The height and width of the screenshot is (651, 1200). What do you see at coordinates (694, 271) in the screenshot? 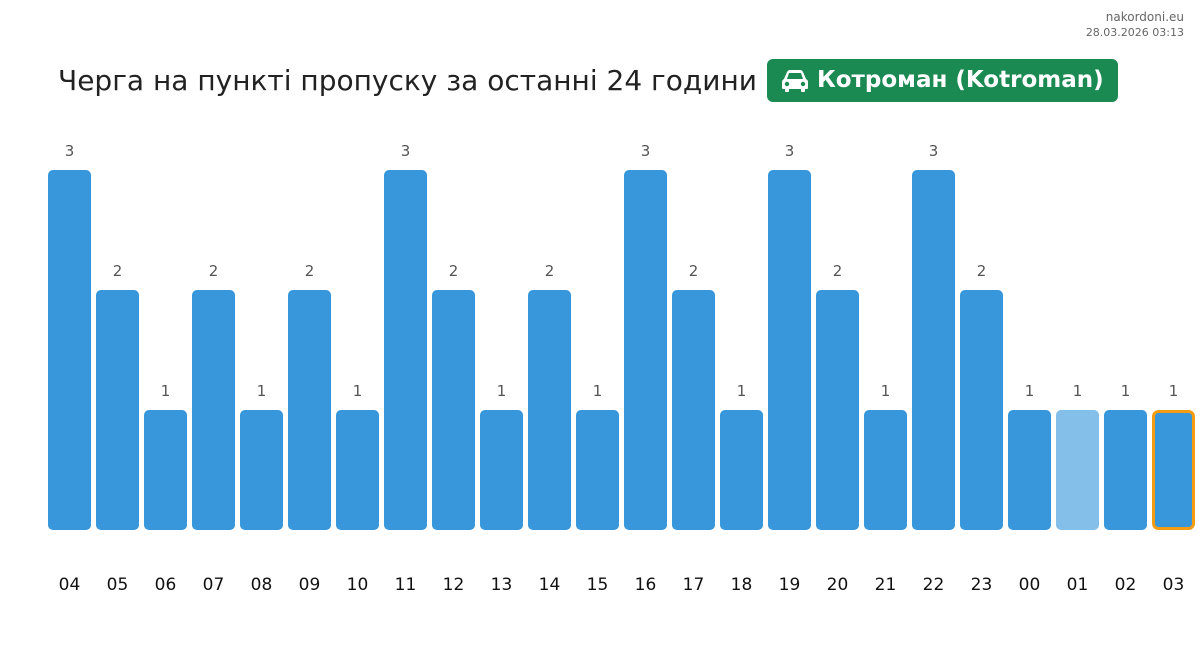
I see `value-label-17: 2` at bounding box center [694, 271].